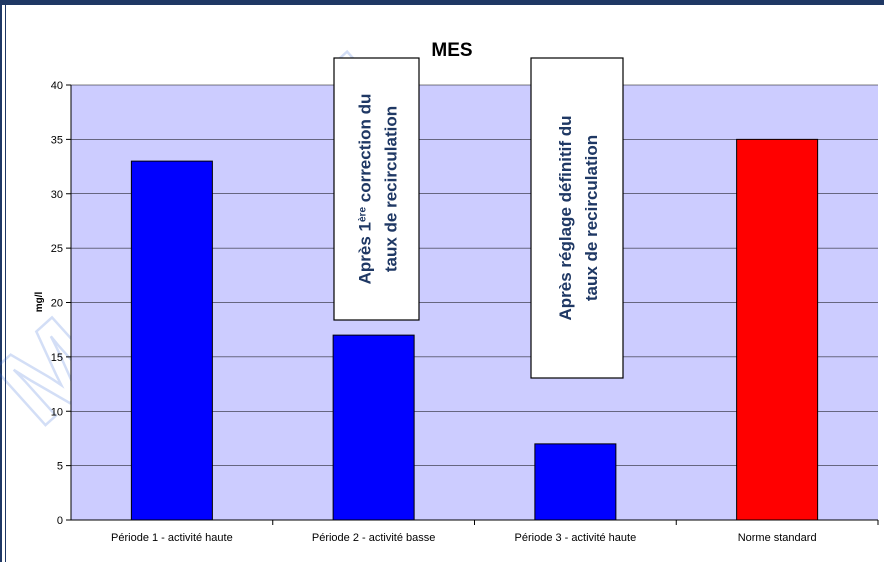 The width and height of the screenshot is (884, 562). Describe the element at coordinates (365, 189) in the screenshot. I see `annotation-line: Après 1ère correction du` at that location.